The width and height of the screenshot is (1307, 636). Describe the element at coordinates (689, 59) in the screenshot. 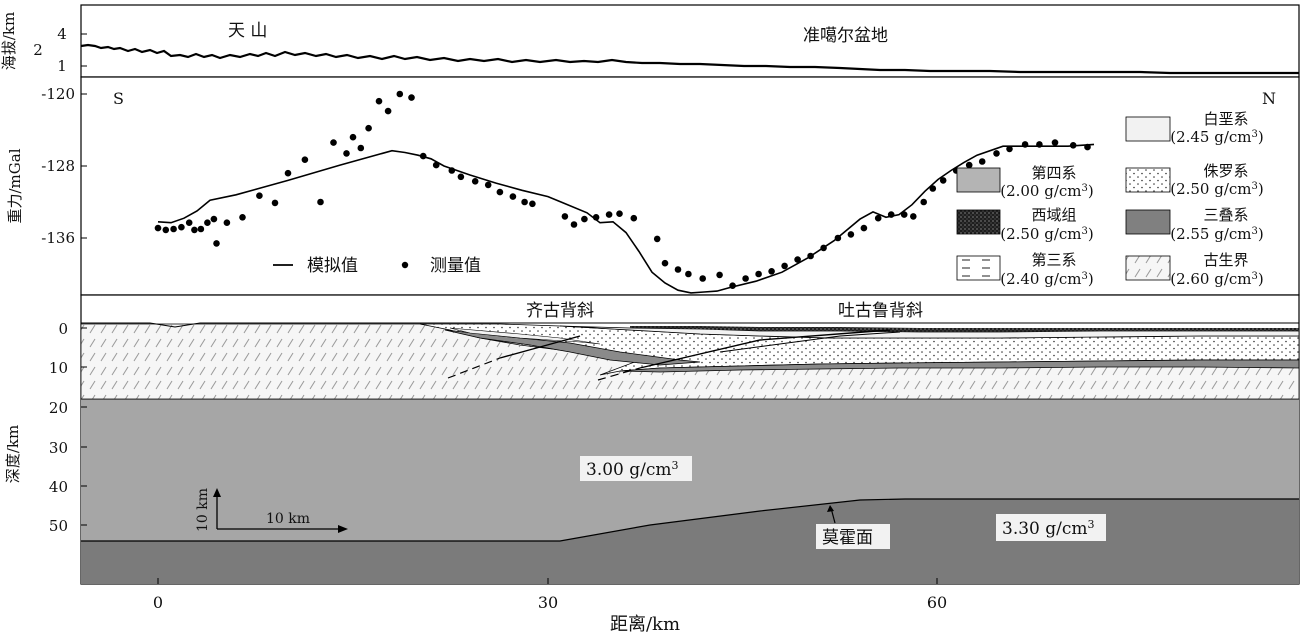

I see `elevation-line` at that location.